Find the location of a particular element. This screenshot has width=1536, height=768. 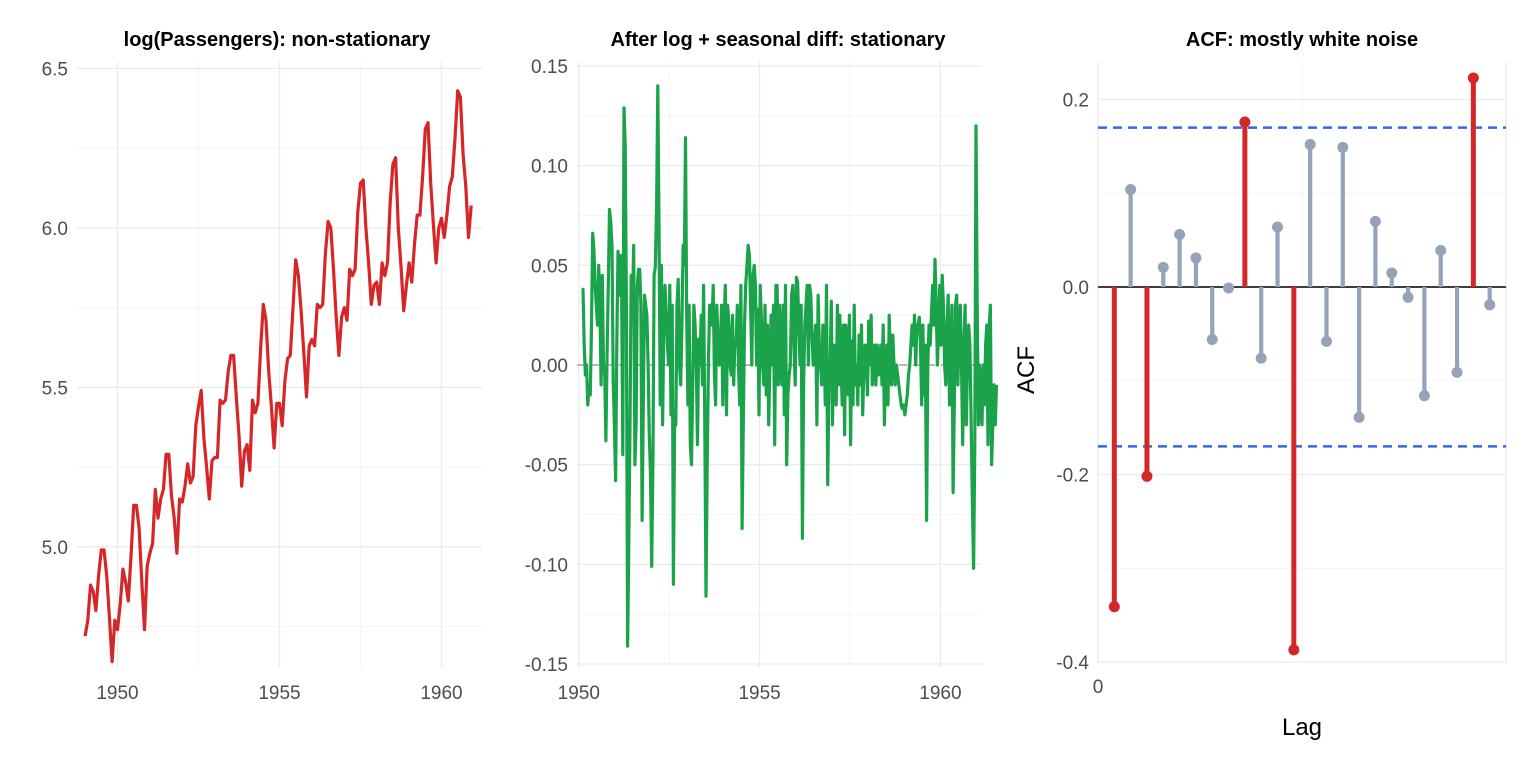

panel2-x-tick-label: 1960 is located at coordinates (940, 693).